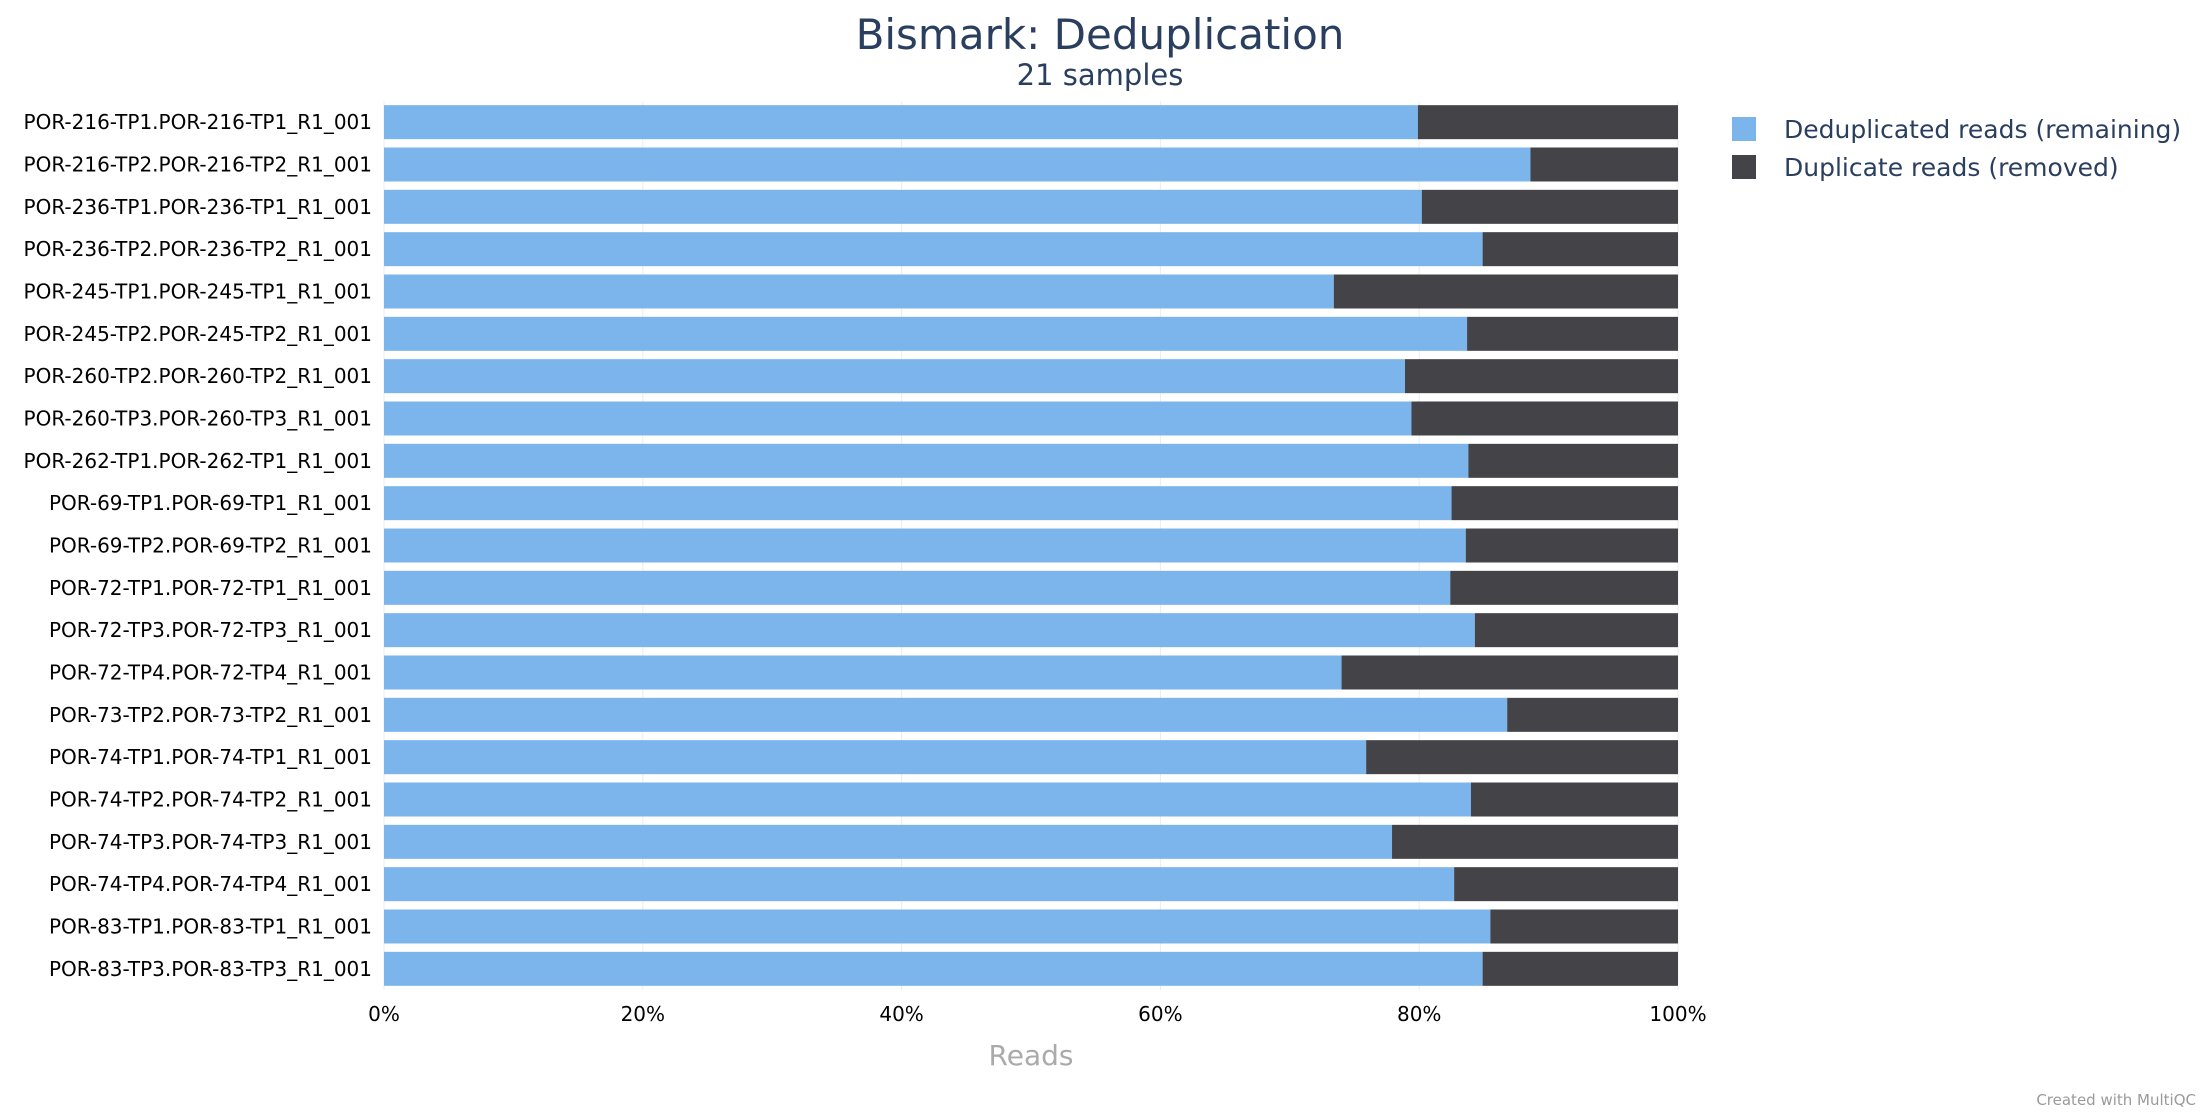 This screenshot has height=1120, width=2200. What do you see at coordinates (210, 800) in the screenshot?
I see `y-tick-label: POR-74-TP2.POR-74-TP2_R1_001` at bounding box center [210, 800].